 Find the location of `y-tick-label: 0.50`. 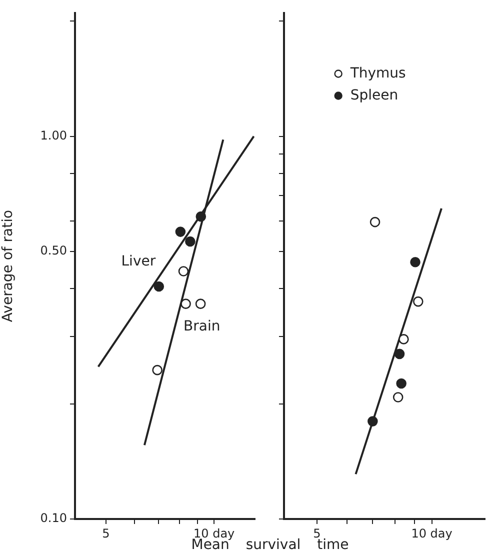

y-tick-label: 0.50 is located at coordinates (53, 251).